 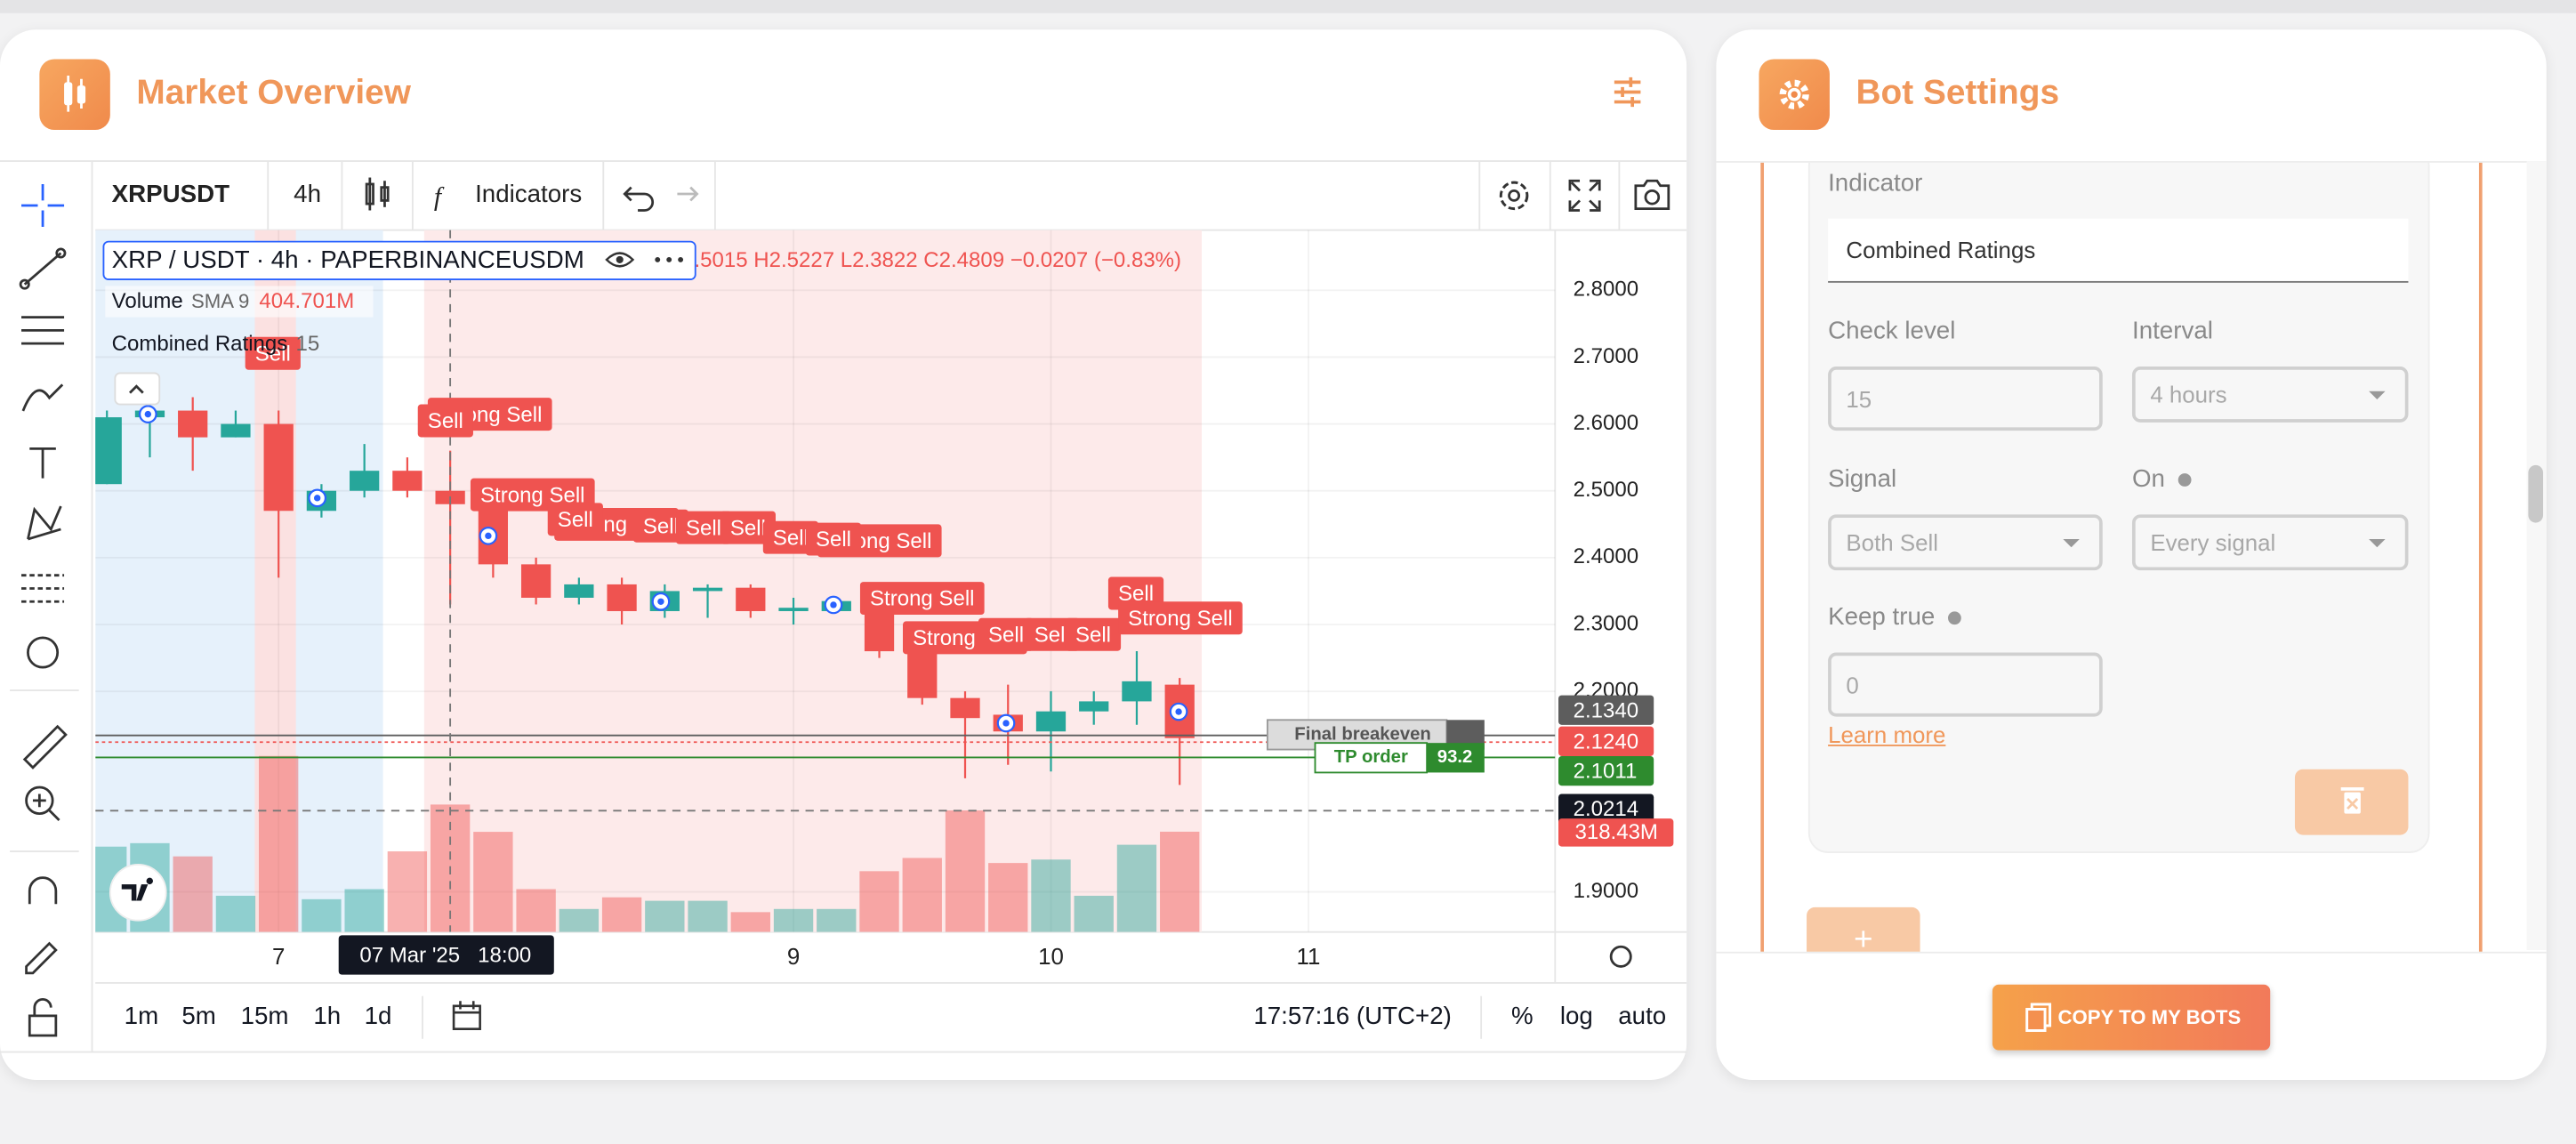 I want to click on pattern-tool, so click(x=44, y=523).